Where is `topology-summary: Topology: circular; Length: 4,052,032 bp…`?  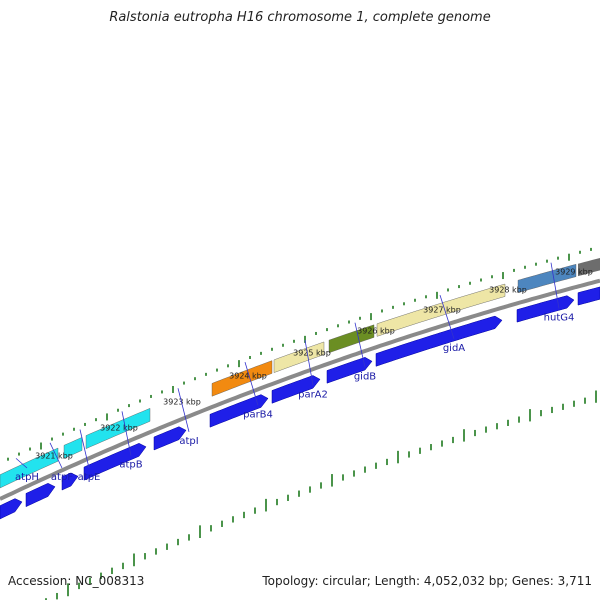
topology-summary: Topology: circular; Length: 4,052,032 bp… is located at coordinates (427, 581).